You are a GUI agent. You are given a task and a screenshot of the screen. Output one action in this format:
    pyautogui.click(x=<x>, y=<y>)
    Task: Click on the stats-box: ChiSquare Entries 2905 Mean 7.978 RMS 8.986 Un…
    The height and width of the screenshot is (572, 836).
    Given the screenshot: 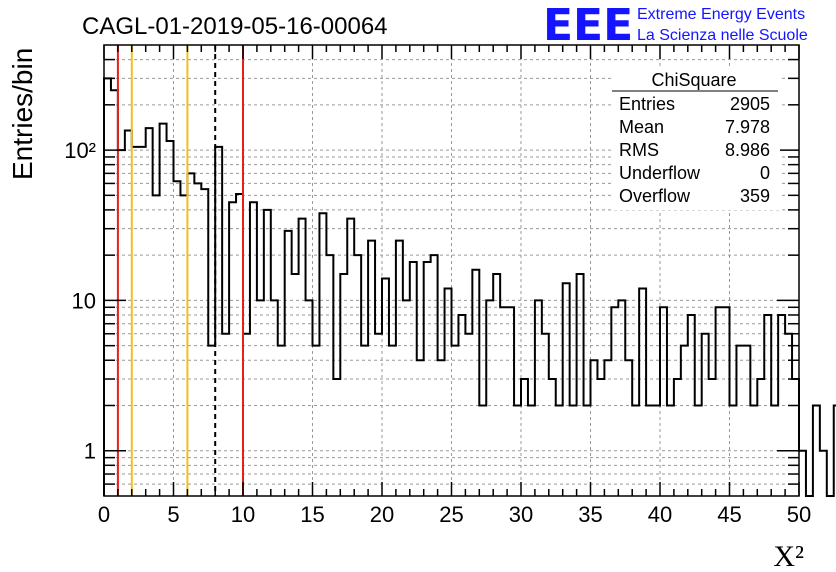 What is the action you would take?
    pyautogui.click(x=696, y=139)
    